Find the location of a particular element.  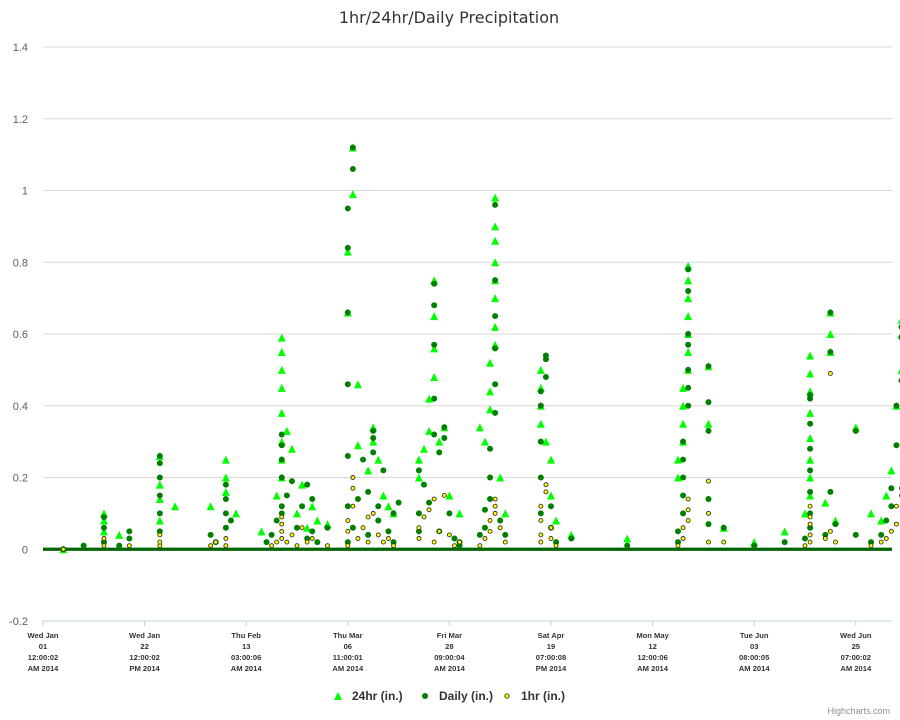

x-tick-label: Wed Jan 22 12:00:02 PM 2014 is located at coordinates (145, 652).